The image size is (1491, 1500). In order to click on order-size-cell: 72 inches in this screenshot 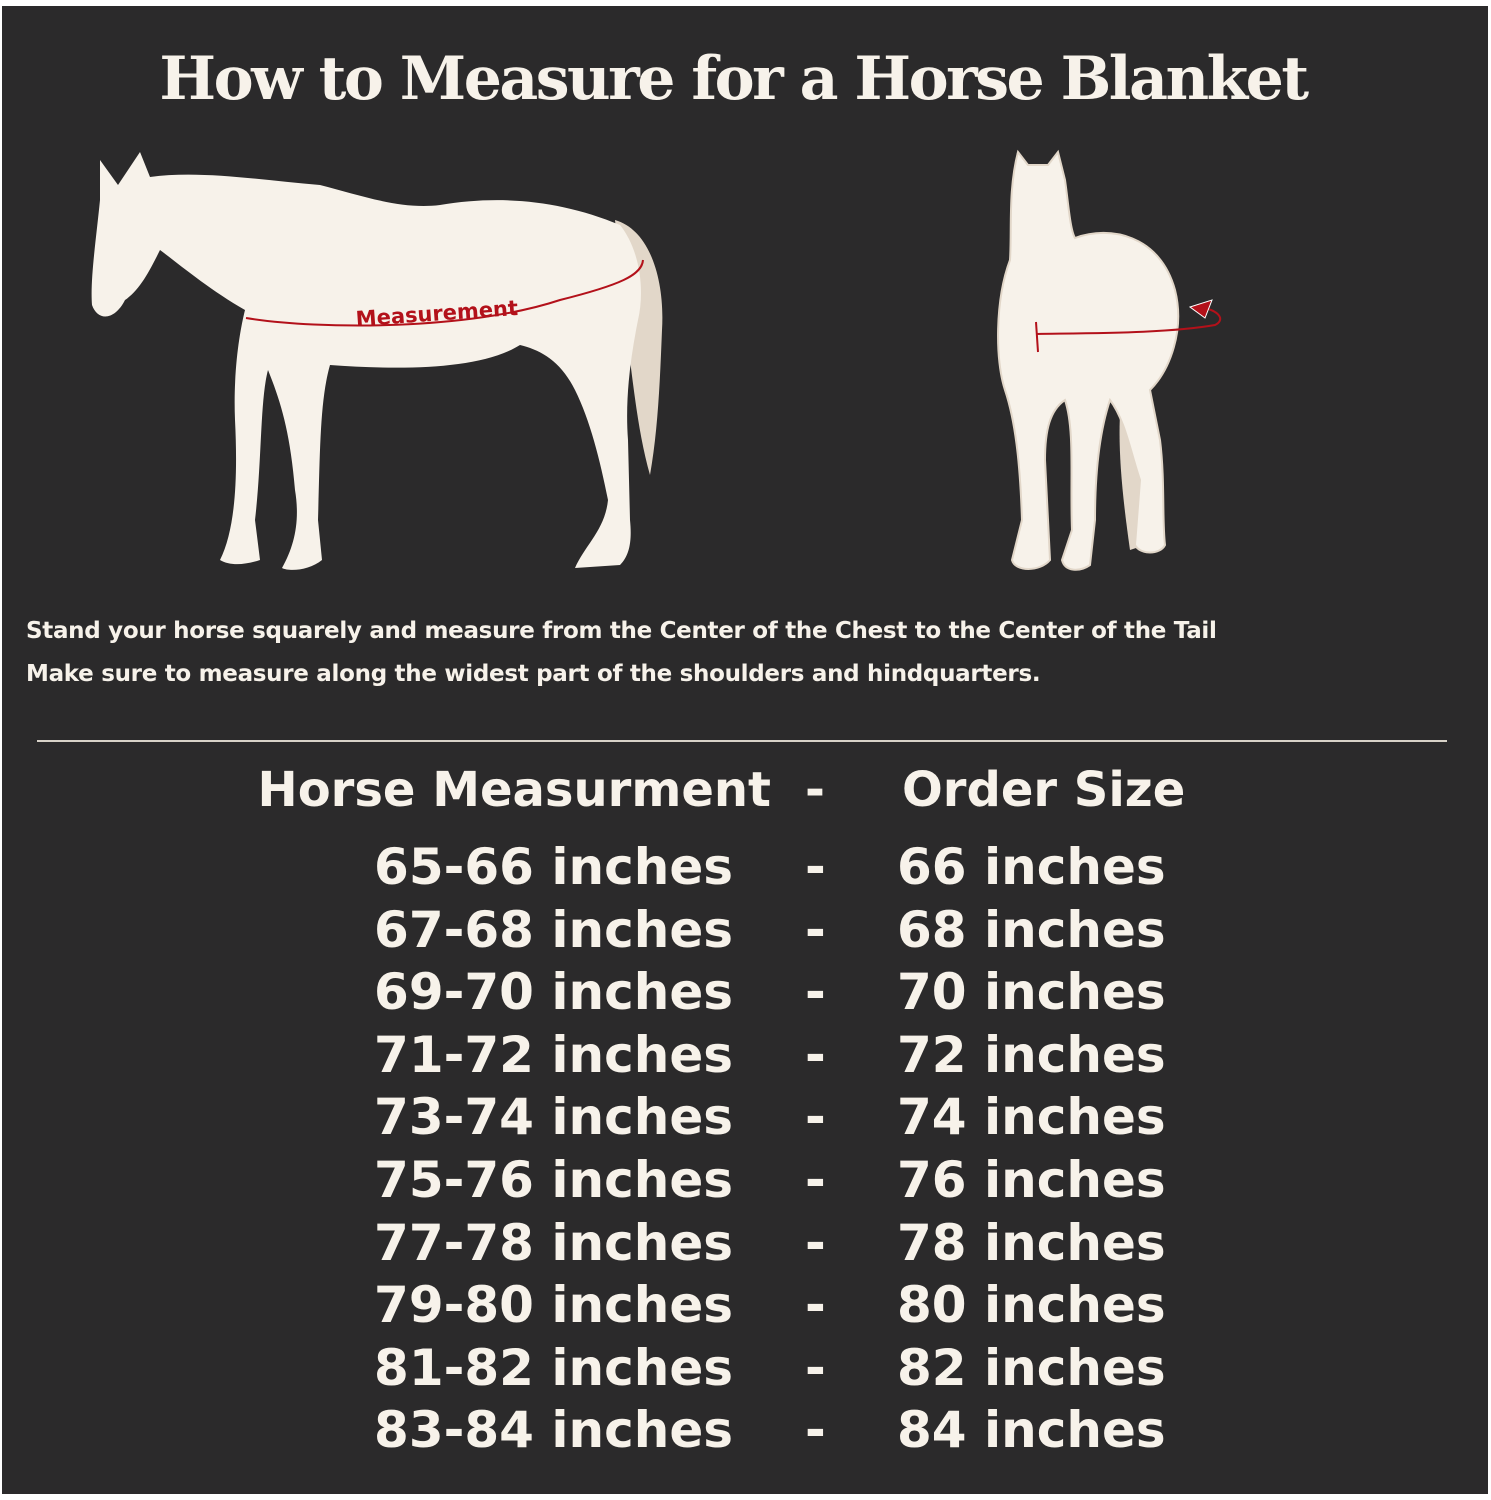, I will do `click(1031, 1054)`.